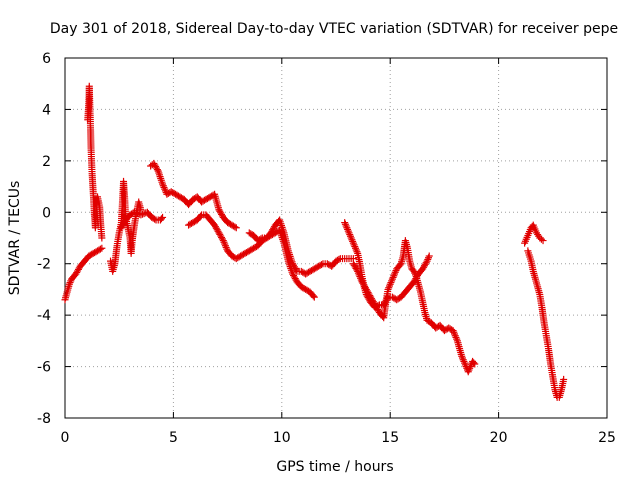 This screenshot has width=640, height=480. I want to click on y-tick-labels: -8 -6 -4 -2 0 2 4 6, so click(44, 239).